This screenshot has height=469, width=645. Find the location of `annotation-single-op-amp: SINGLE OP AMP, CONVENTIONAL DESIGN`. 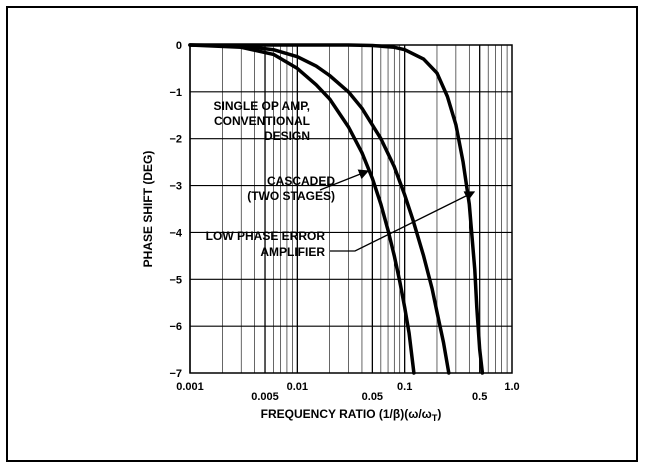

annotation-single-op-amp: SINGLE OP AMP, CONVENTIONAL DESIGN is located at coordinates (262, 121).